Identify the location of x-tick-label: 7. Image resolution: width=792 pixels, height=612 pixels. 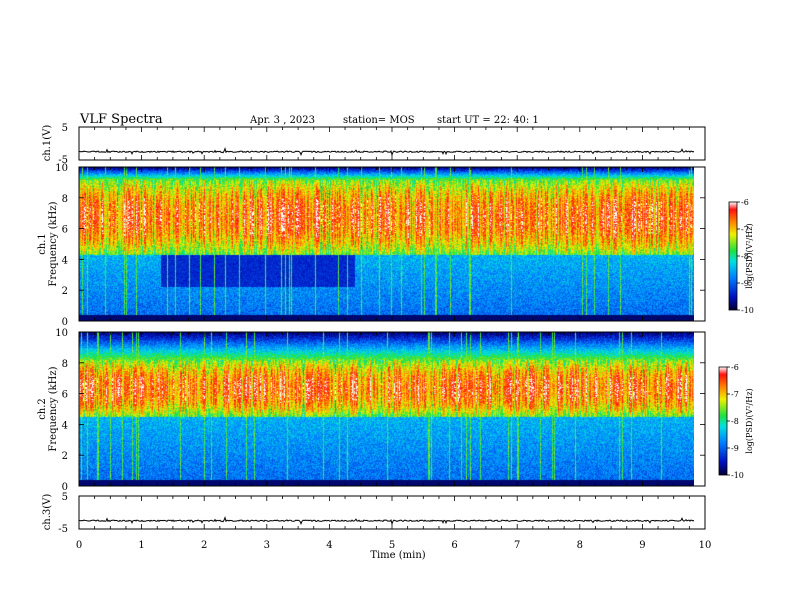
(517, 545).